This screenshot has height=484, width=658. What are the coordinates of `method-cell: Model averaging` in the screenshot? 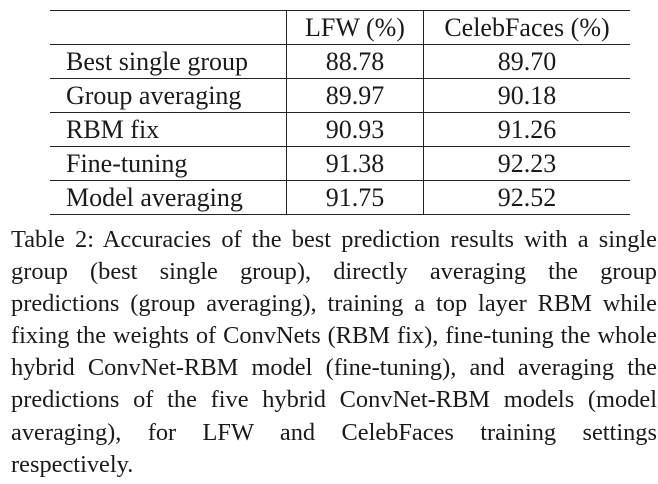 It's located at (168, 197).